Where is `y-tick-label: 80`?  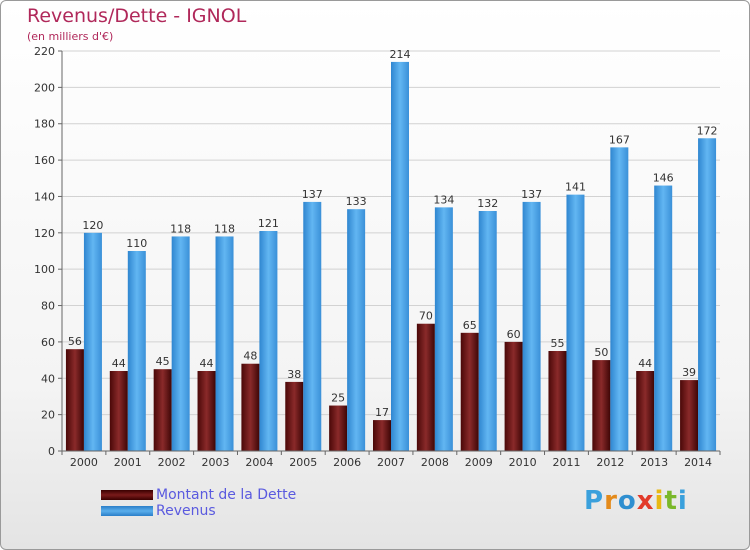 y-tick-label: 80 is located at coordinates (48, 306).